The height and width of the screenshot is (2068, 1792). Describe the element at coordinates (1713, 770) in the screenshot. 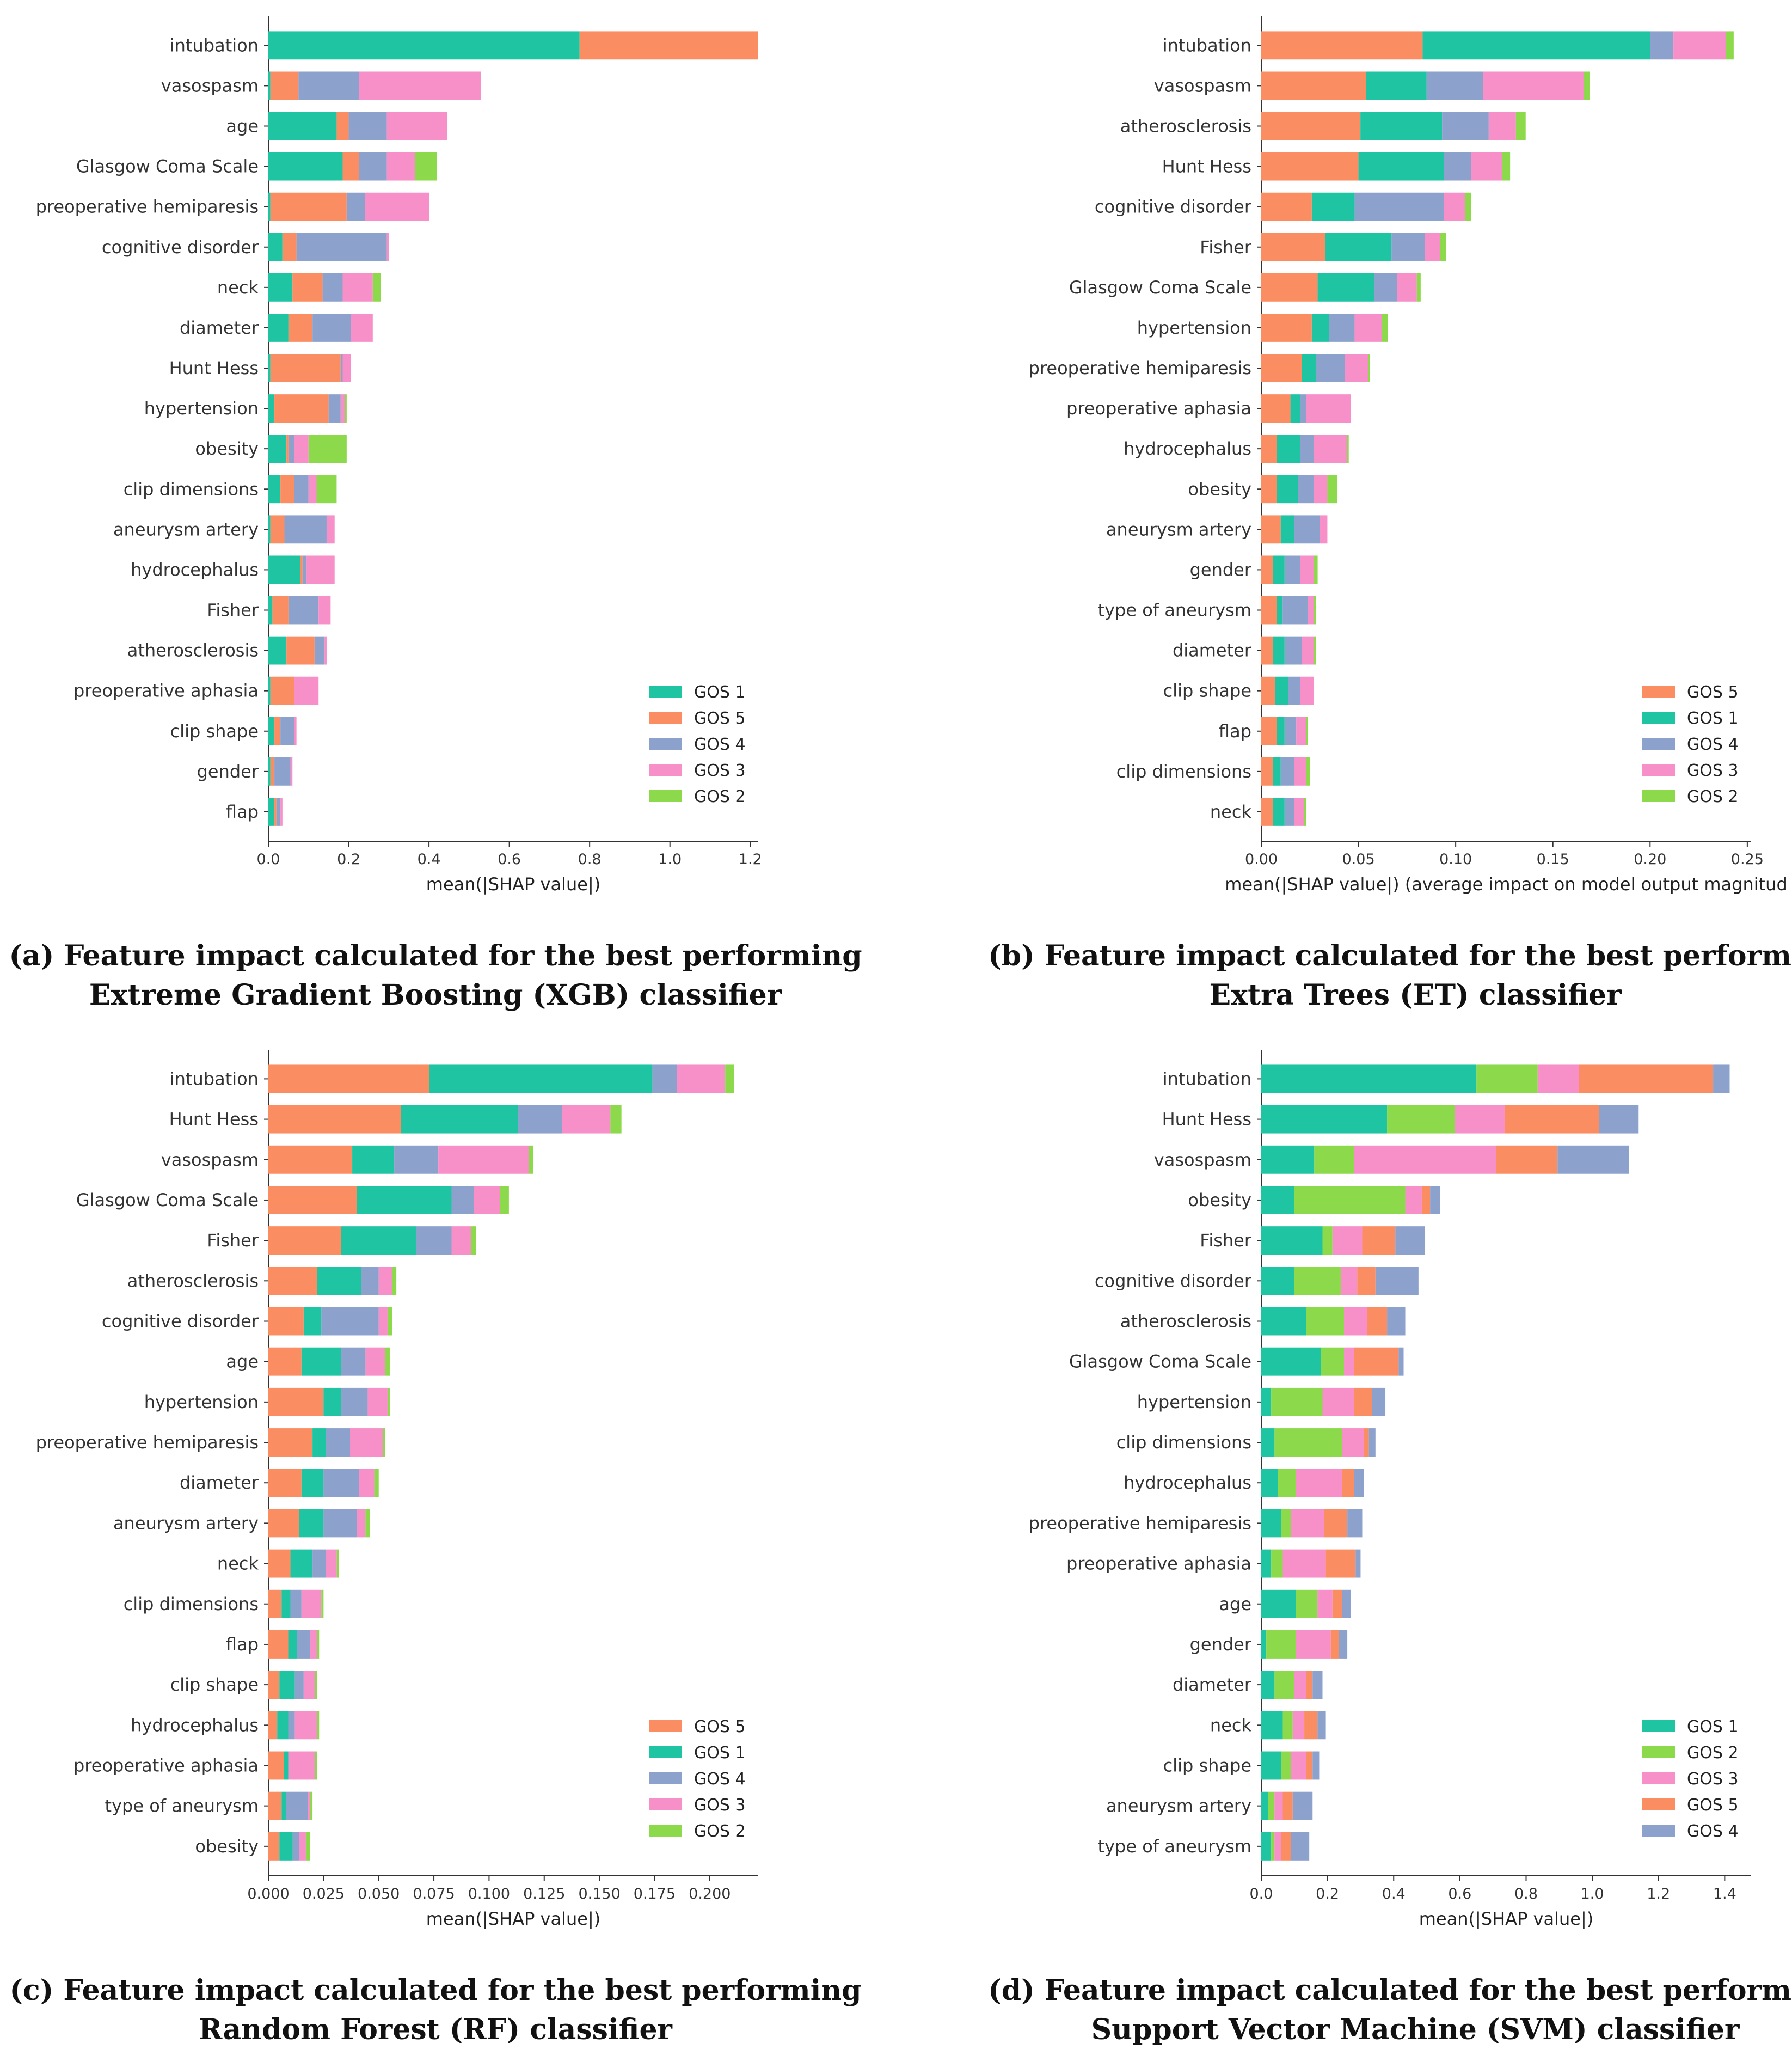

I see `legend-label-gos-3: GOS 3` at that location.